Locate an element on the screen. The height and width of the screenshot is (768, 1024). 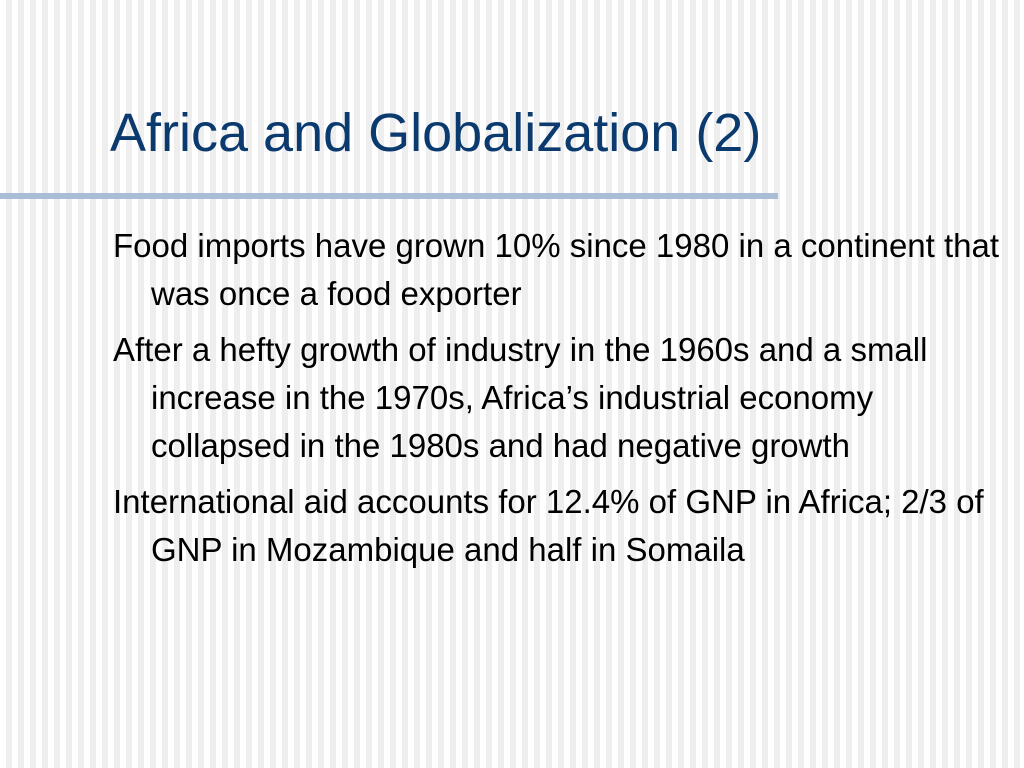
slide-title: Africa and Globalization (2) is located at coordinates (436, 133).